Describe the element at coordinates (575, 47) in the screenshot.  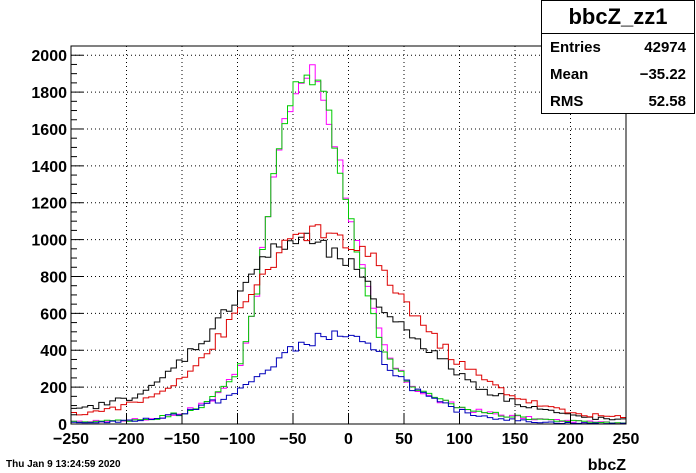
I see `stats-label: Entries` at that location.